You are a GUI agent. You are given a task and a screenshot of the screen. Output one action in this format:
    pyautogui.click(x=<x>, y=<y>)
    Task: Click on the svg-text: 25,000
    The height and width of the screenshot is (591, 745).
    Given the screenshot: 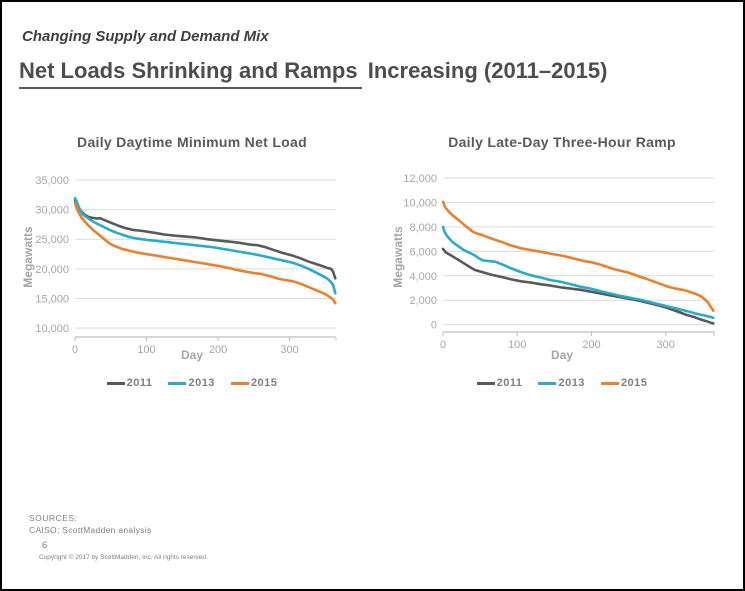 What is the action you would take?
    pyautogui.click(x=52, y=240)
    